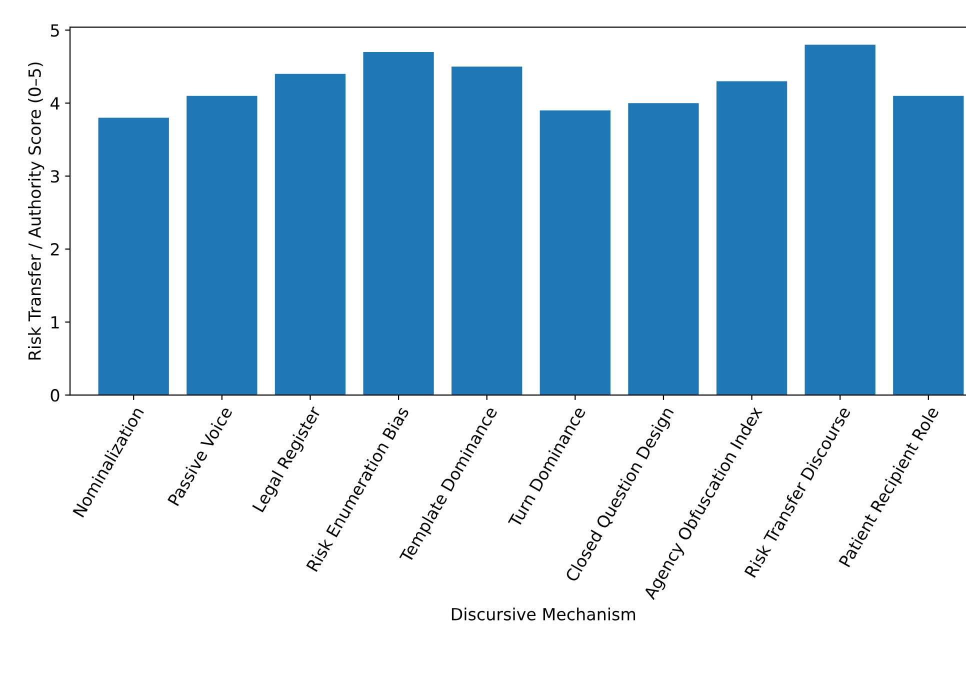 This screenshot has width=966, height=698. What do you see at coordinates (544, 614) in the screenshot?
I see `x-axis-title: Discursive Mechanism` at bounding box center [544, 614].